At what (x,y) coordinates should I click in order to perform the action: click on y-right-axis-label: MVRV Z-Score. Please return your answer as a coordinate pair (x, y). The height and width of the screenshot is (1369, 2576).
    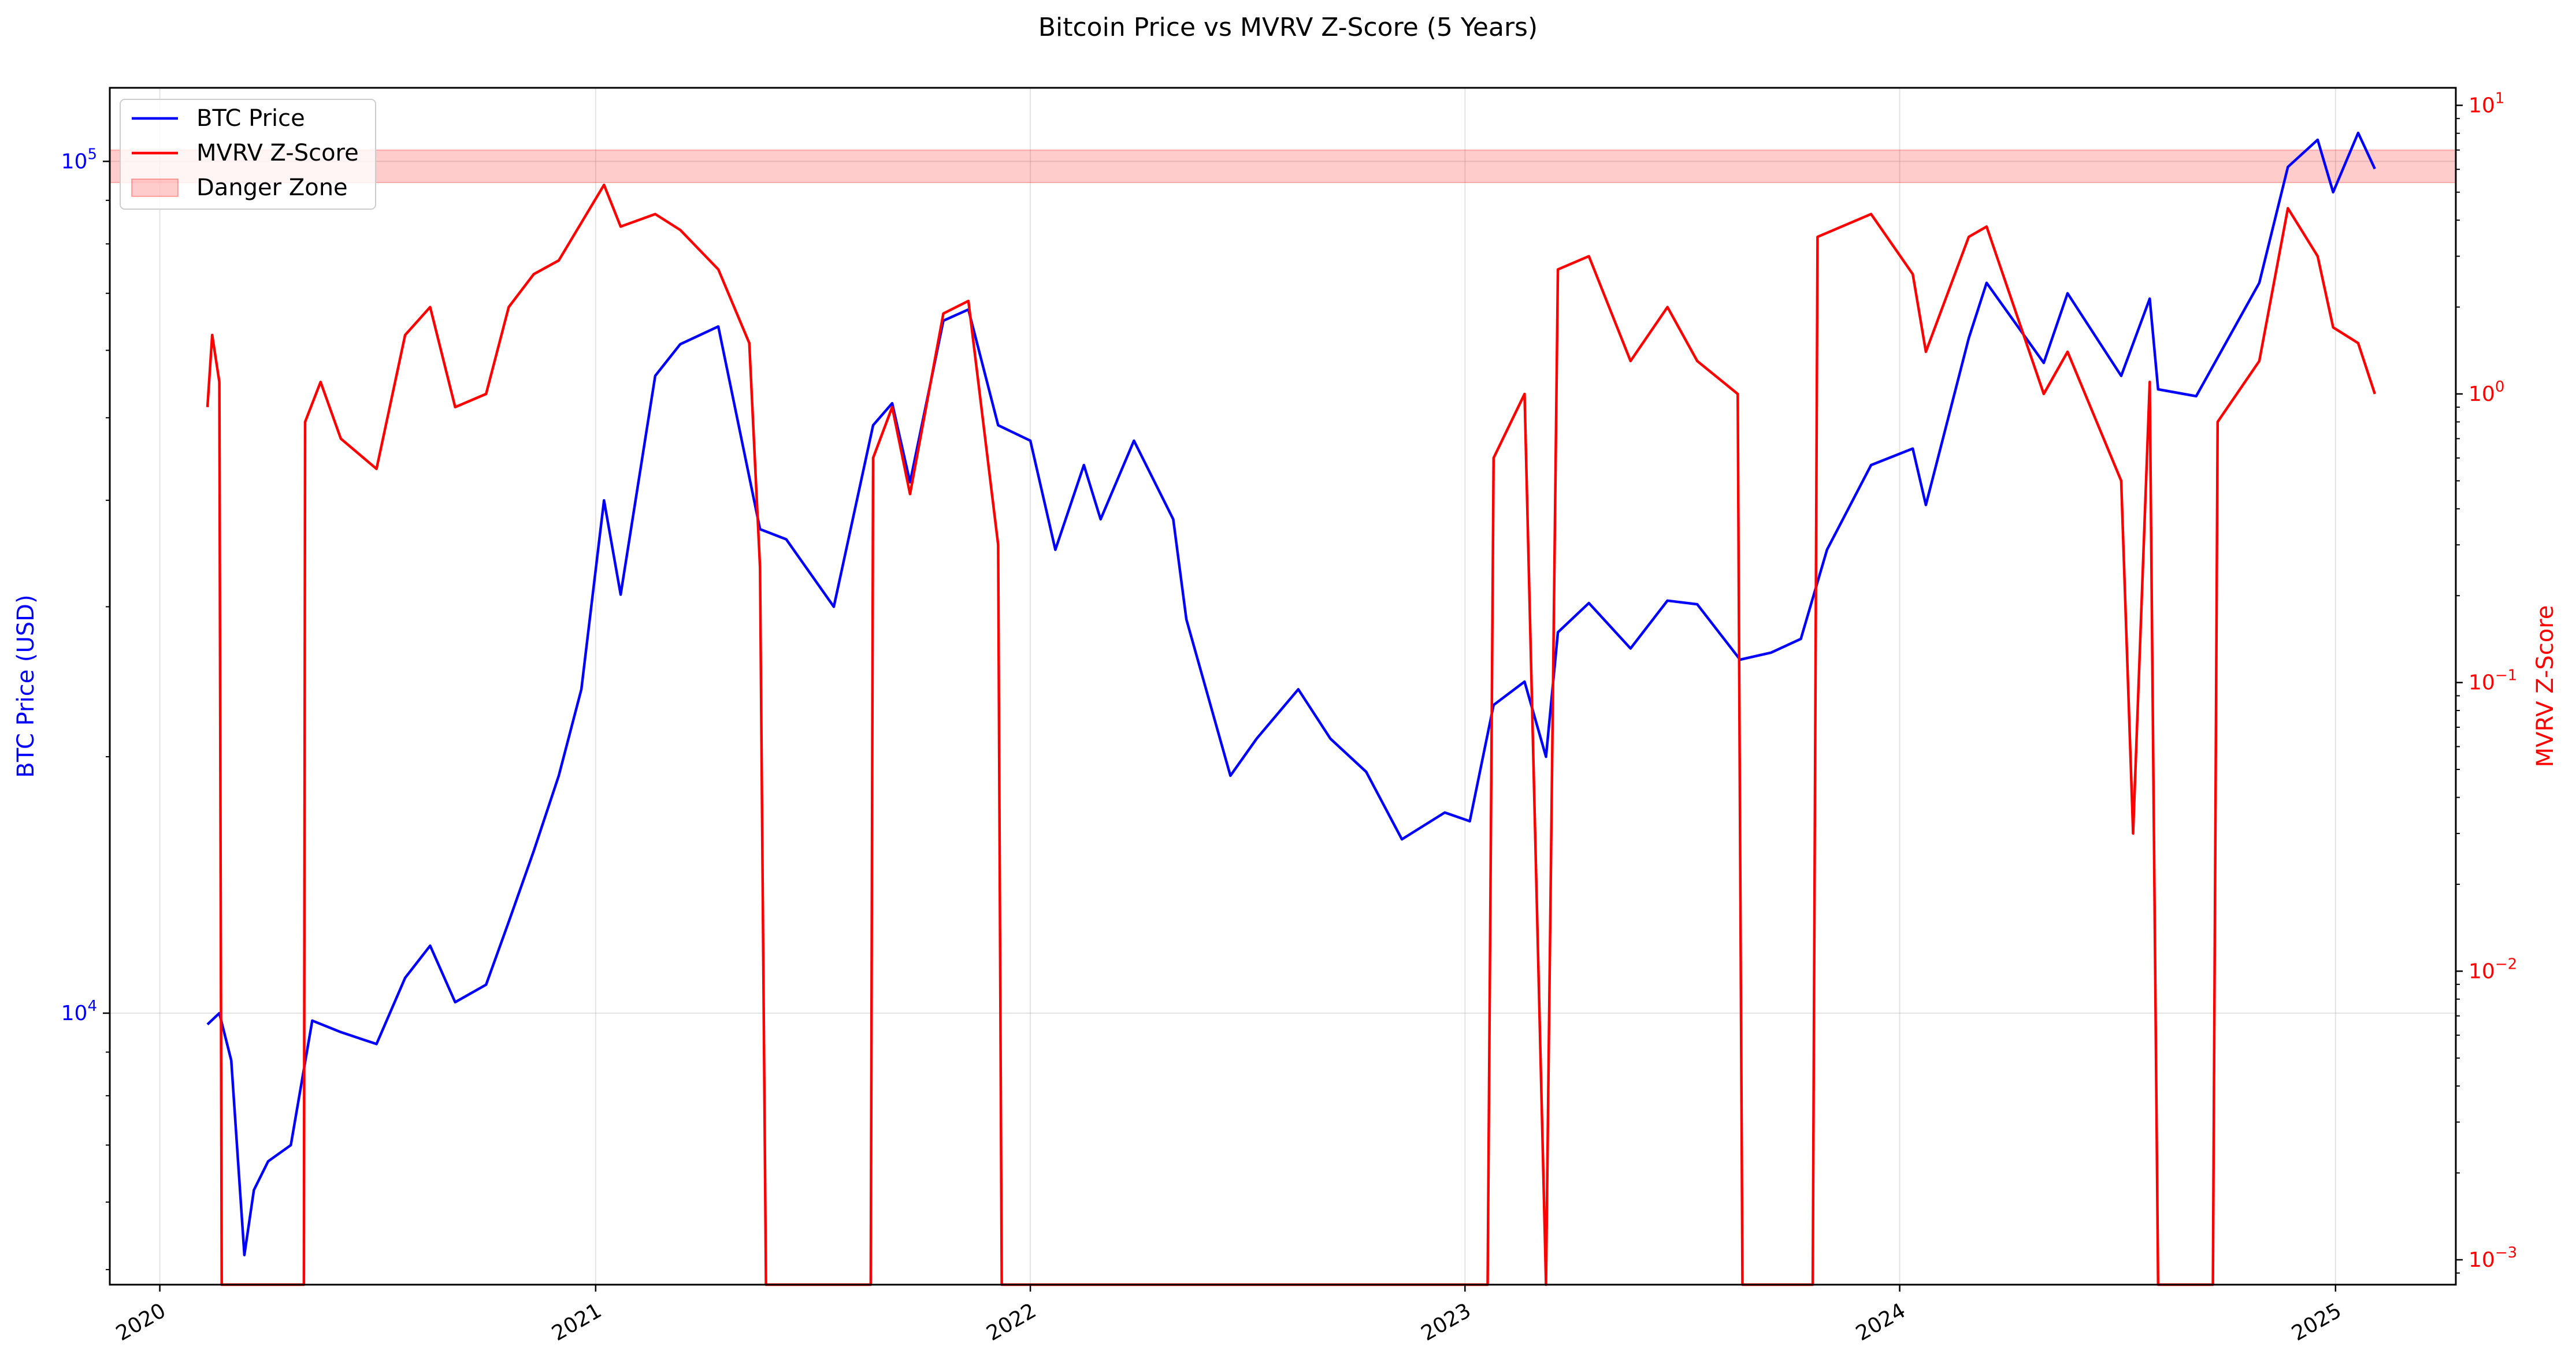
    Looking at the image, I should click on (2546, 687).